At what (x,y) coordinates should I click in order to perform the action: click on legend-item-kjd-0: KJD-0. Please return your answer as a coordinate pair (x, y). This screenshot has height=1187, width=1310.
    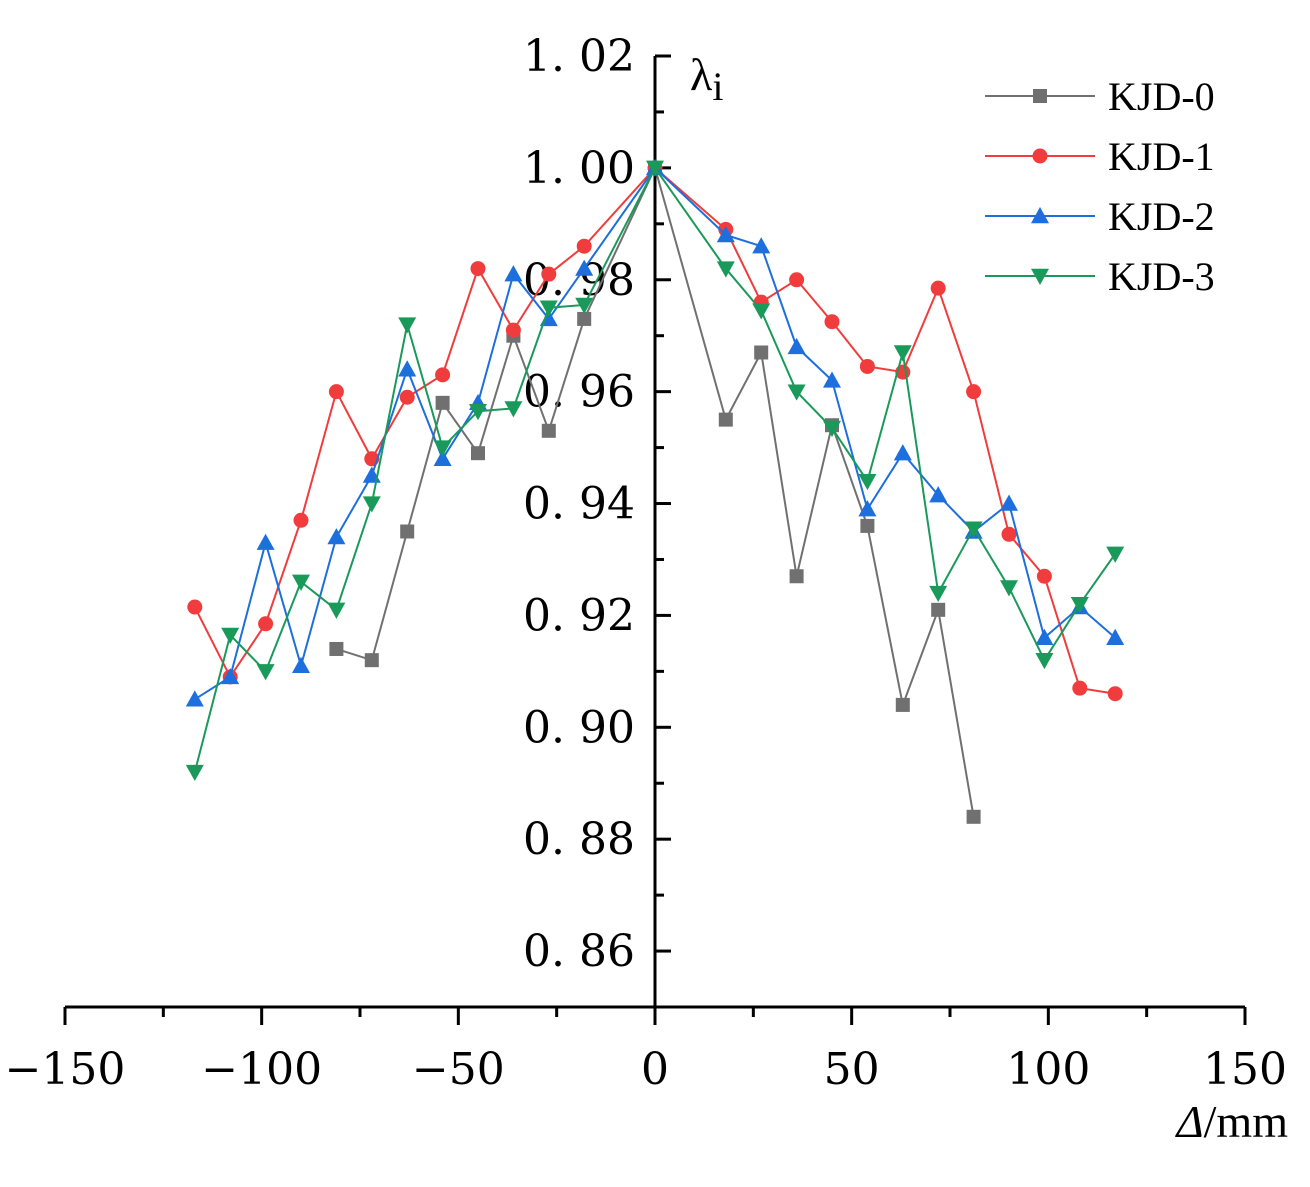
    Looking at the image, I should click on (1100, 96).